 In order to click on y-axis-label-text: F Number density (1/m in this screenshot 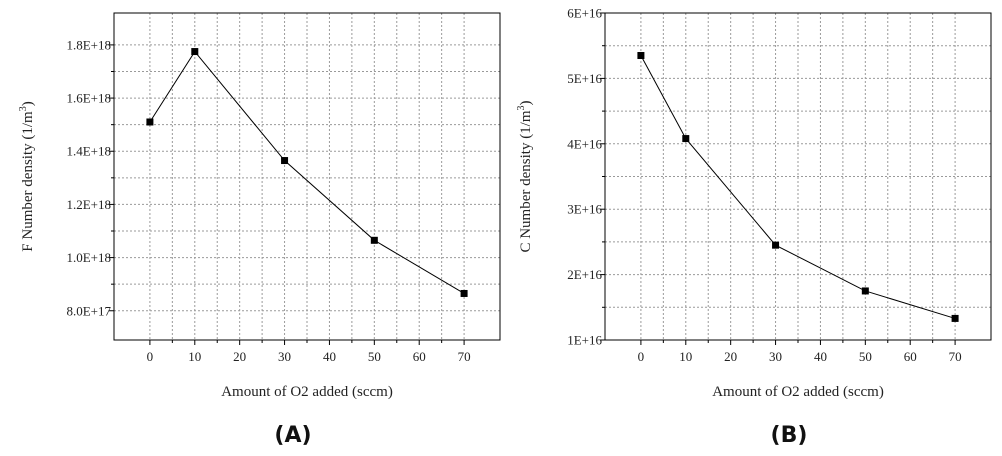, I will do `click(28, 181)`.